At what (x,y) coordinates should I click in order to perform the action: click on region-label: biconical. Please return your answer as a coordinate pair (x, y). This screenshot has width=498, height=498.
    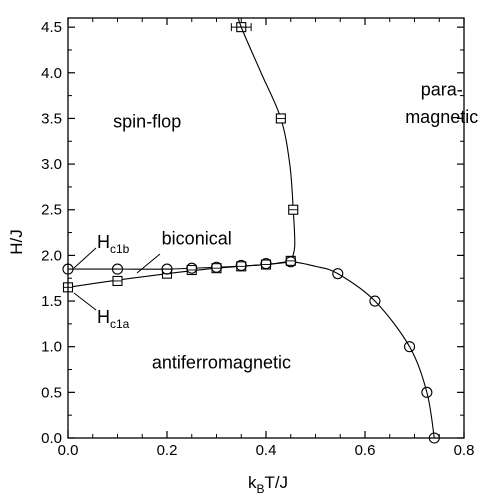
    Looking at the image, I should click on (197, 238).